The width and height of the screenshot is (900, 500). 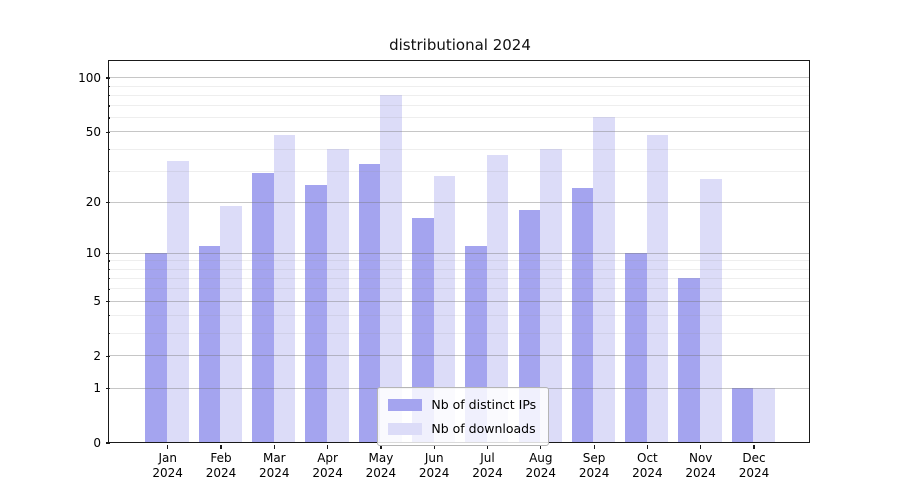 I want to click on x-tick-mark-sep, so click(x=594, y=446).